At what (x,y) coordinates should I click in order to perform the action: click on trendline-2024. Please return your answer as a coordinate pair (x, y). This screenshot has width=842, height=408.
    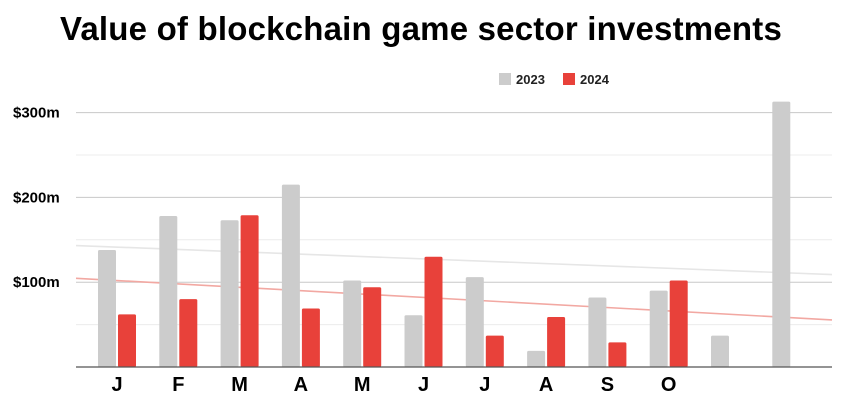
    Looking at the image, I should click on (454, 299).